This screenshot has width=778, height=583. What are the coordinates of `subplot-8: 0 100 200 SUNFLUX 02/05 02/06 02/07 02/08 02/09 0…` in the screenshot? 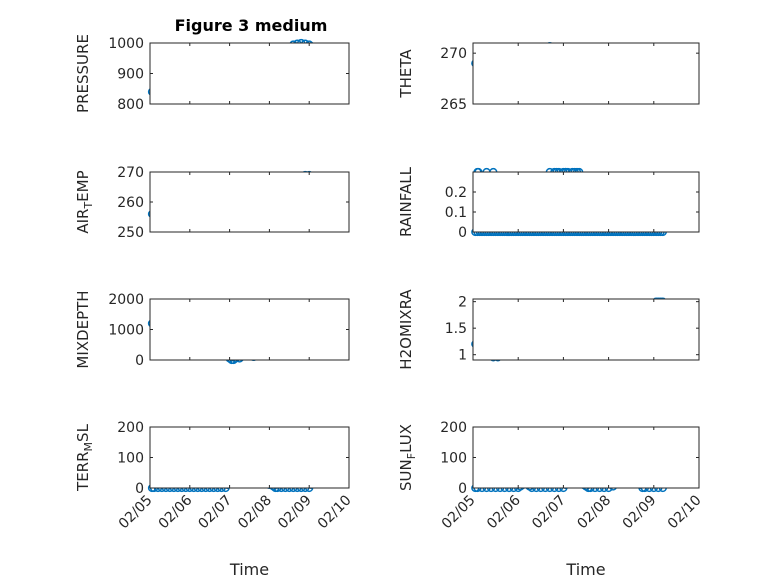 It's located at (551, 499).